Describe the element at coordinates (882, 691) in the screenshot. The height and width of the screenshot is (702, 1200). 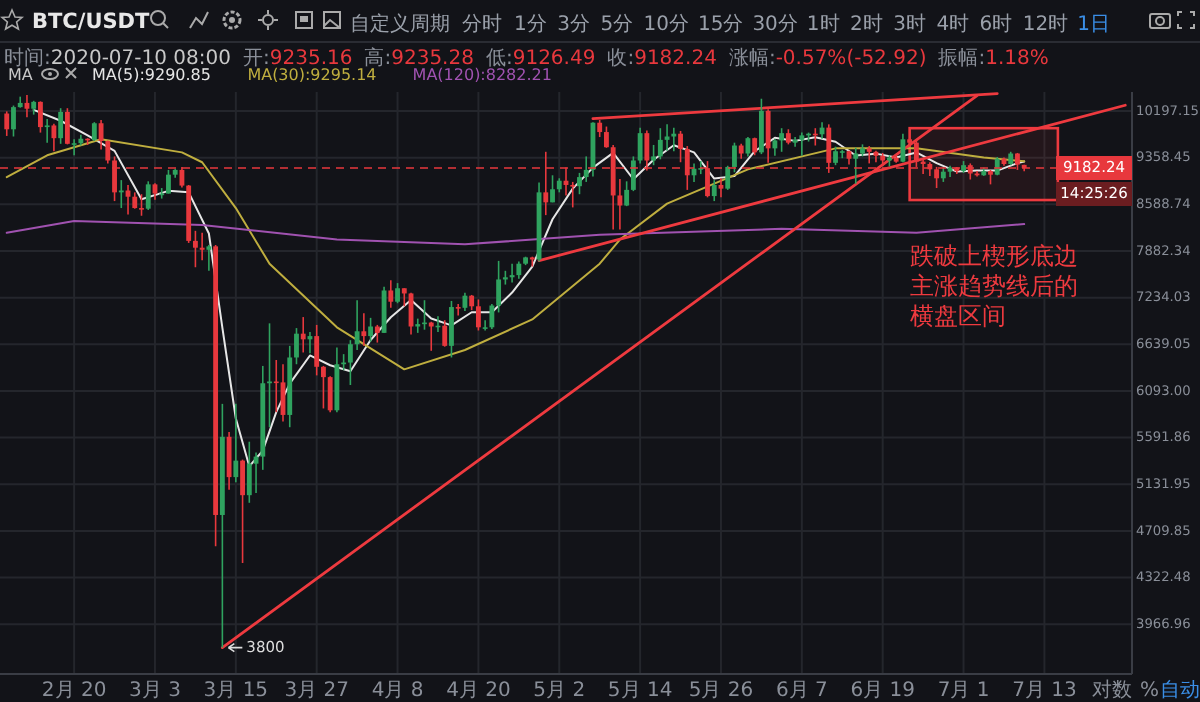
I see `x-tick-label: 6月 19` at that location.